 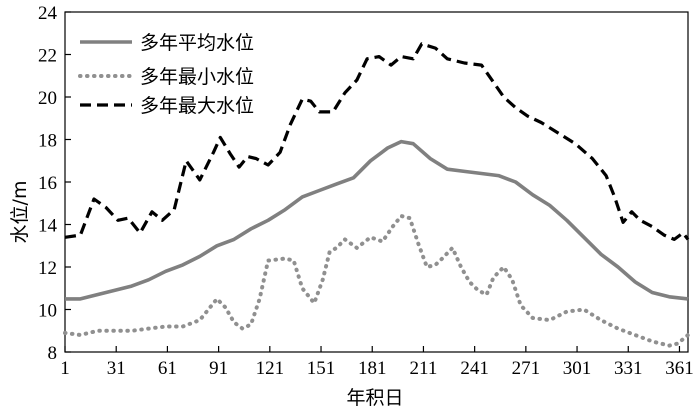 I want to click on x-tick-label: 151, so click(x=321, y=368).